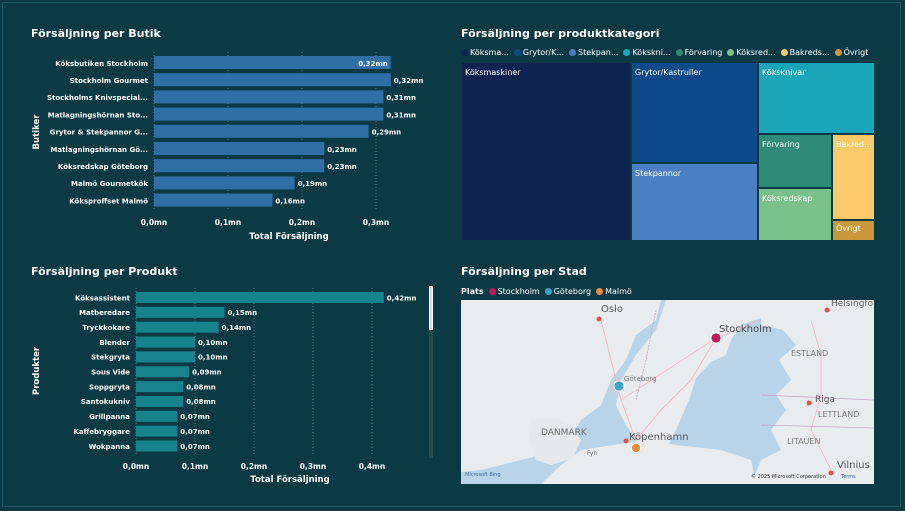 This screenshot has width=905, height=511. What do you see at coordinates (619, 386) in the screenshot?
I see `marker-goteborg` at bounding box center [619, 386].